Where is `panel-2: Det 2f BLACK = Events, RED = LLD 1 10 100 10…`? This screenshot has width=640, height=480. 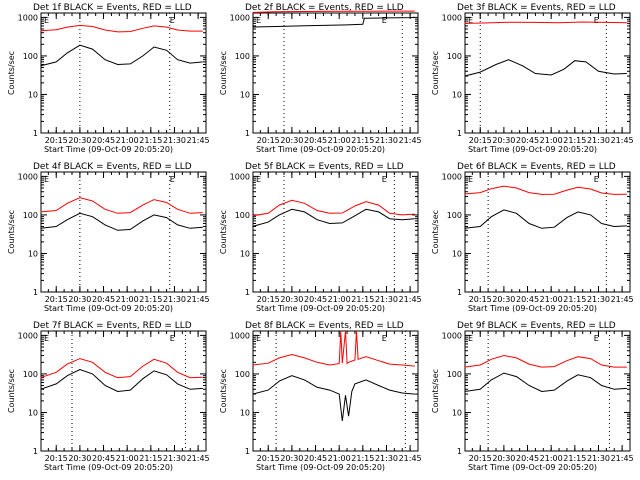
panel-2: Det 2f BLACK = Events, RED = LLD 1 10 100 10… is located at coordinates (320, 78).